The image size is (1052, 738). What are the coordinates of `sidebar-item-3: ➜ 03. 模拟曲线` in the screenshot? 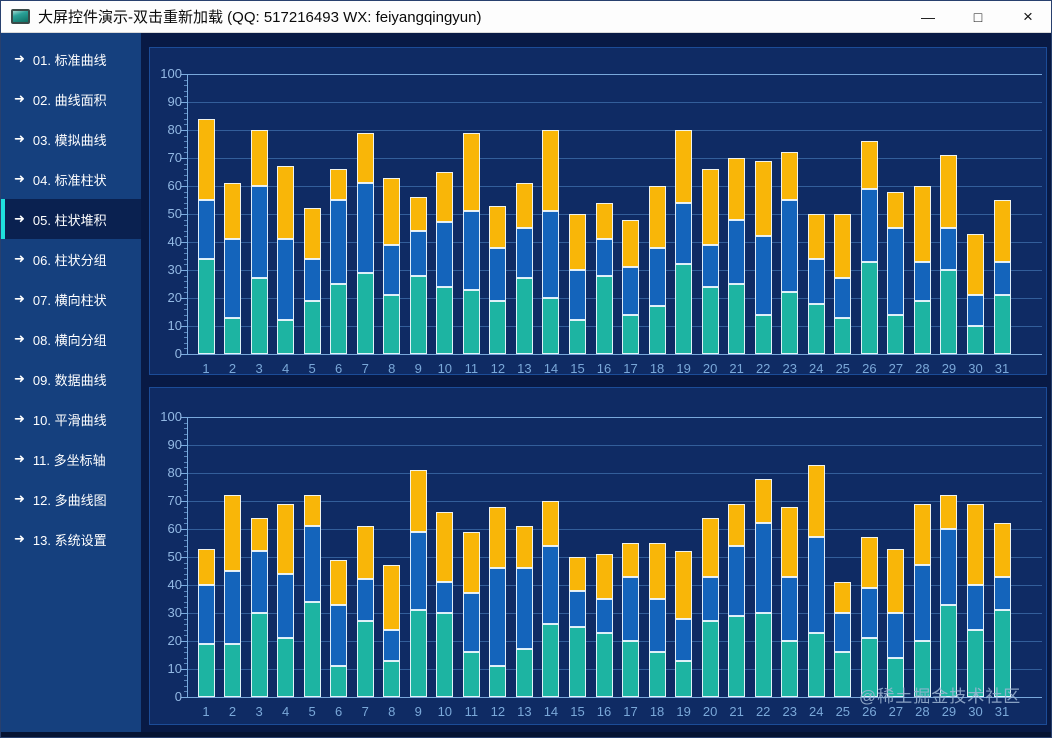 It's located at (71, 139).